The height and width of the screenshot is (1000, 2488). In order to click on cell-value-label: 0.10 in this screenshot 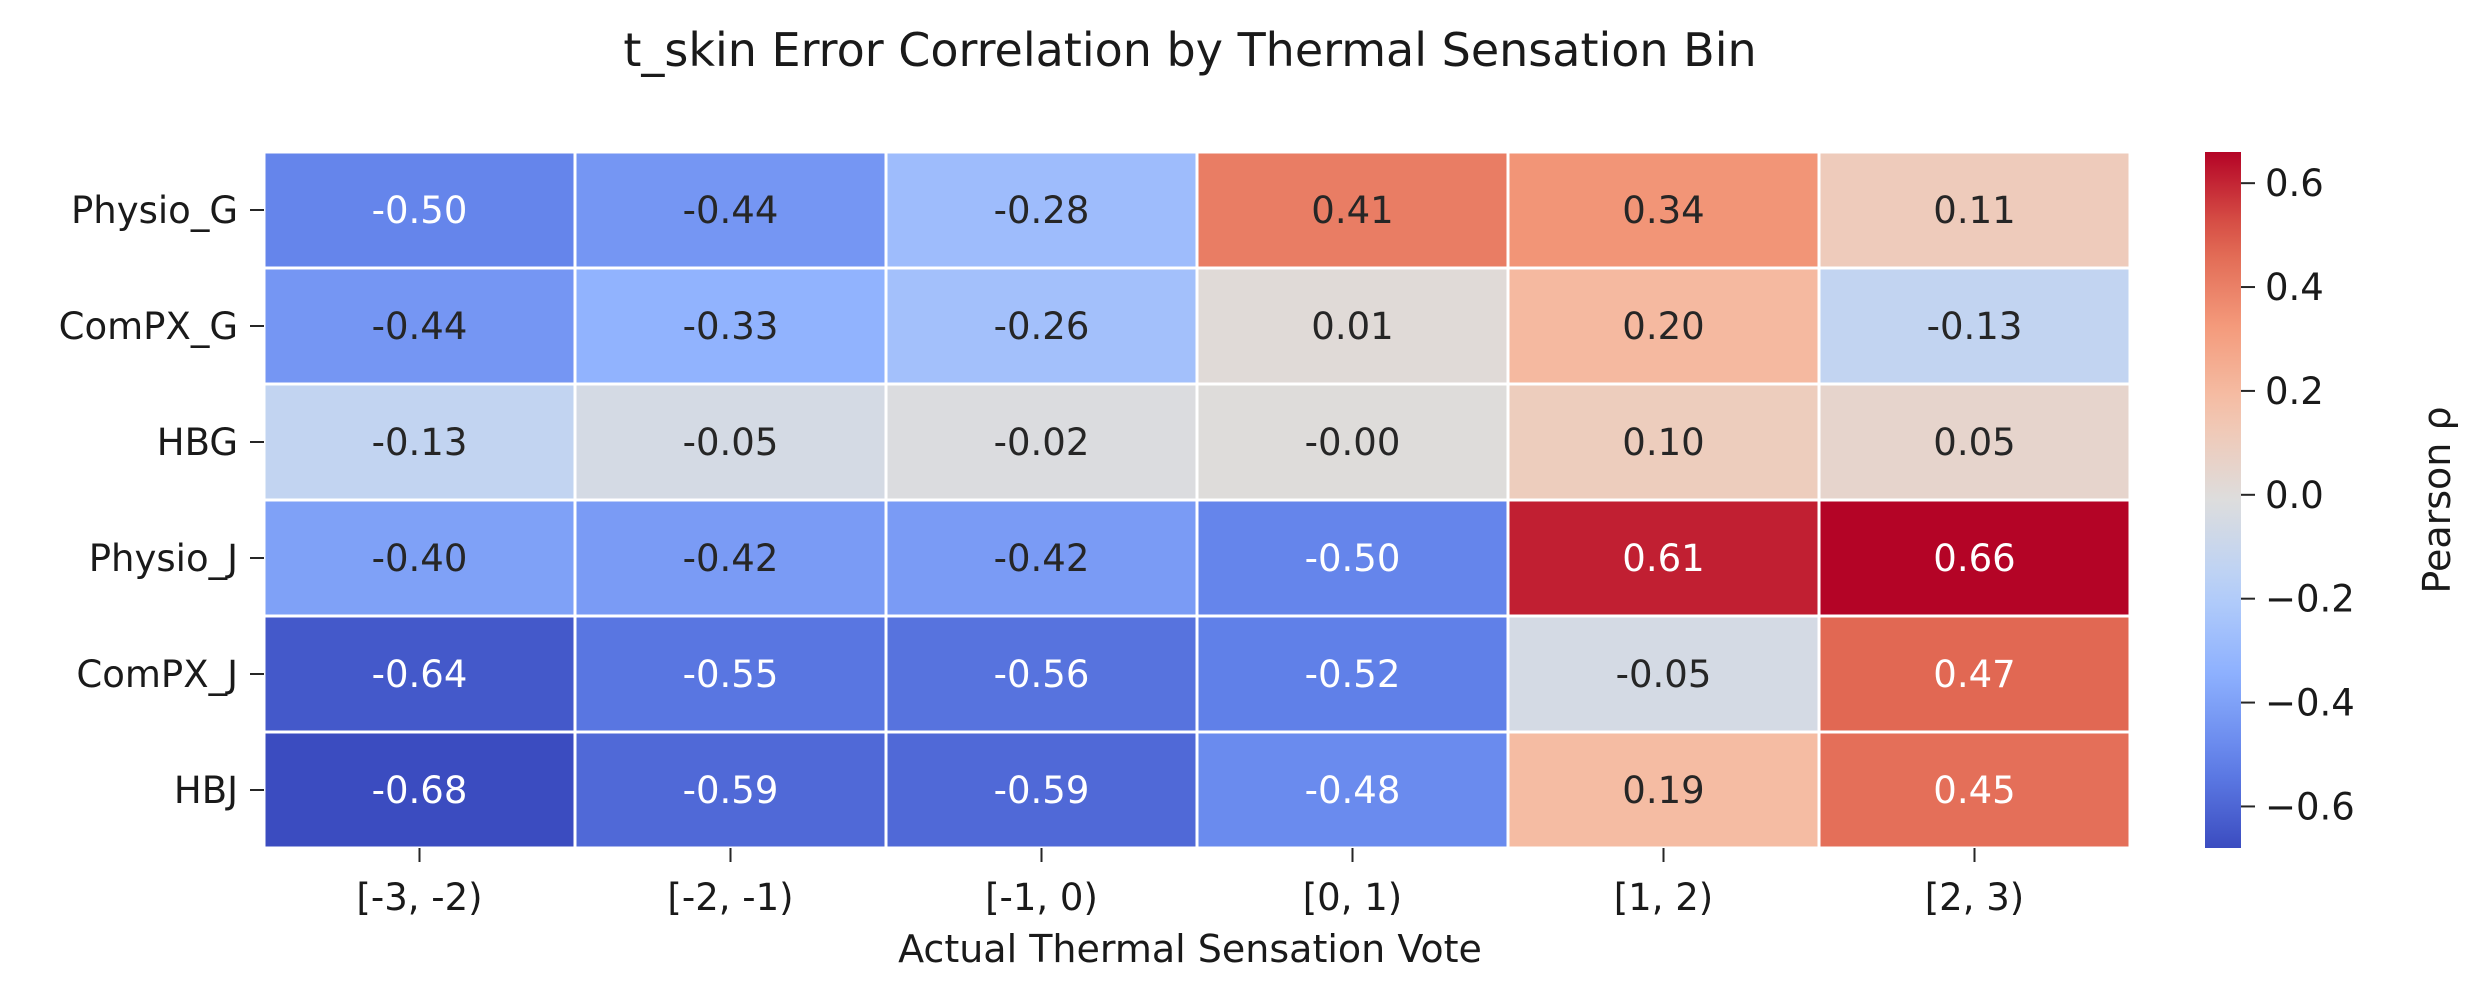, I will do `click(1663, 442)`.